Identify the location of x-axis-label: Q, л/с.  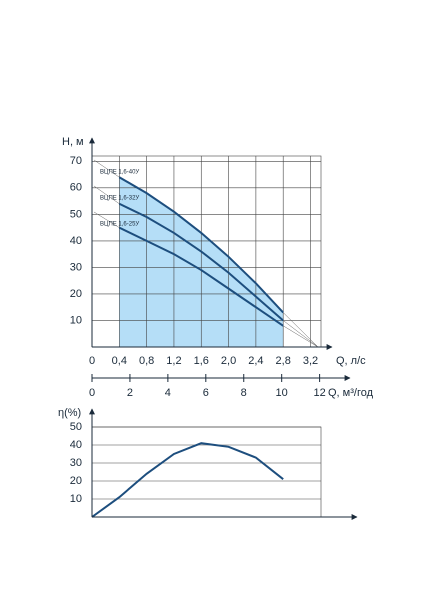
(351, 361).